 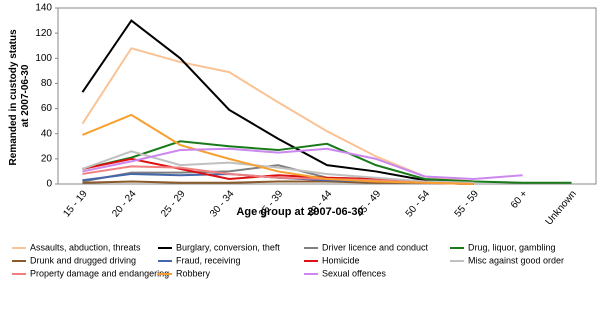 I want to click on y-tick-label: 20, so click(x=47, y=158).